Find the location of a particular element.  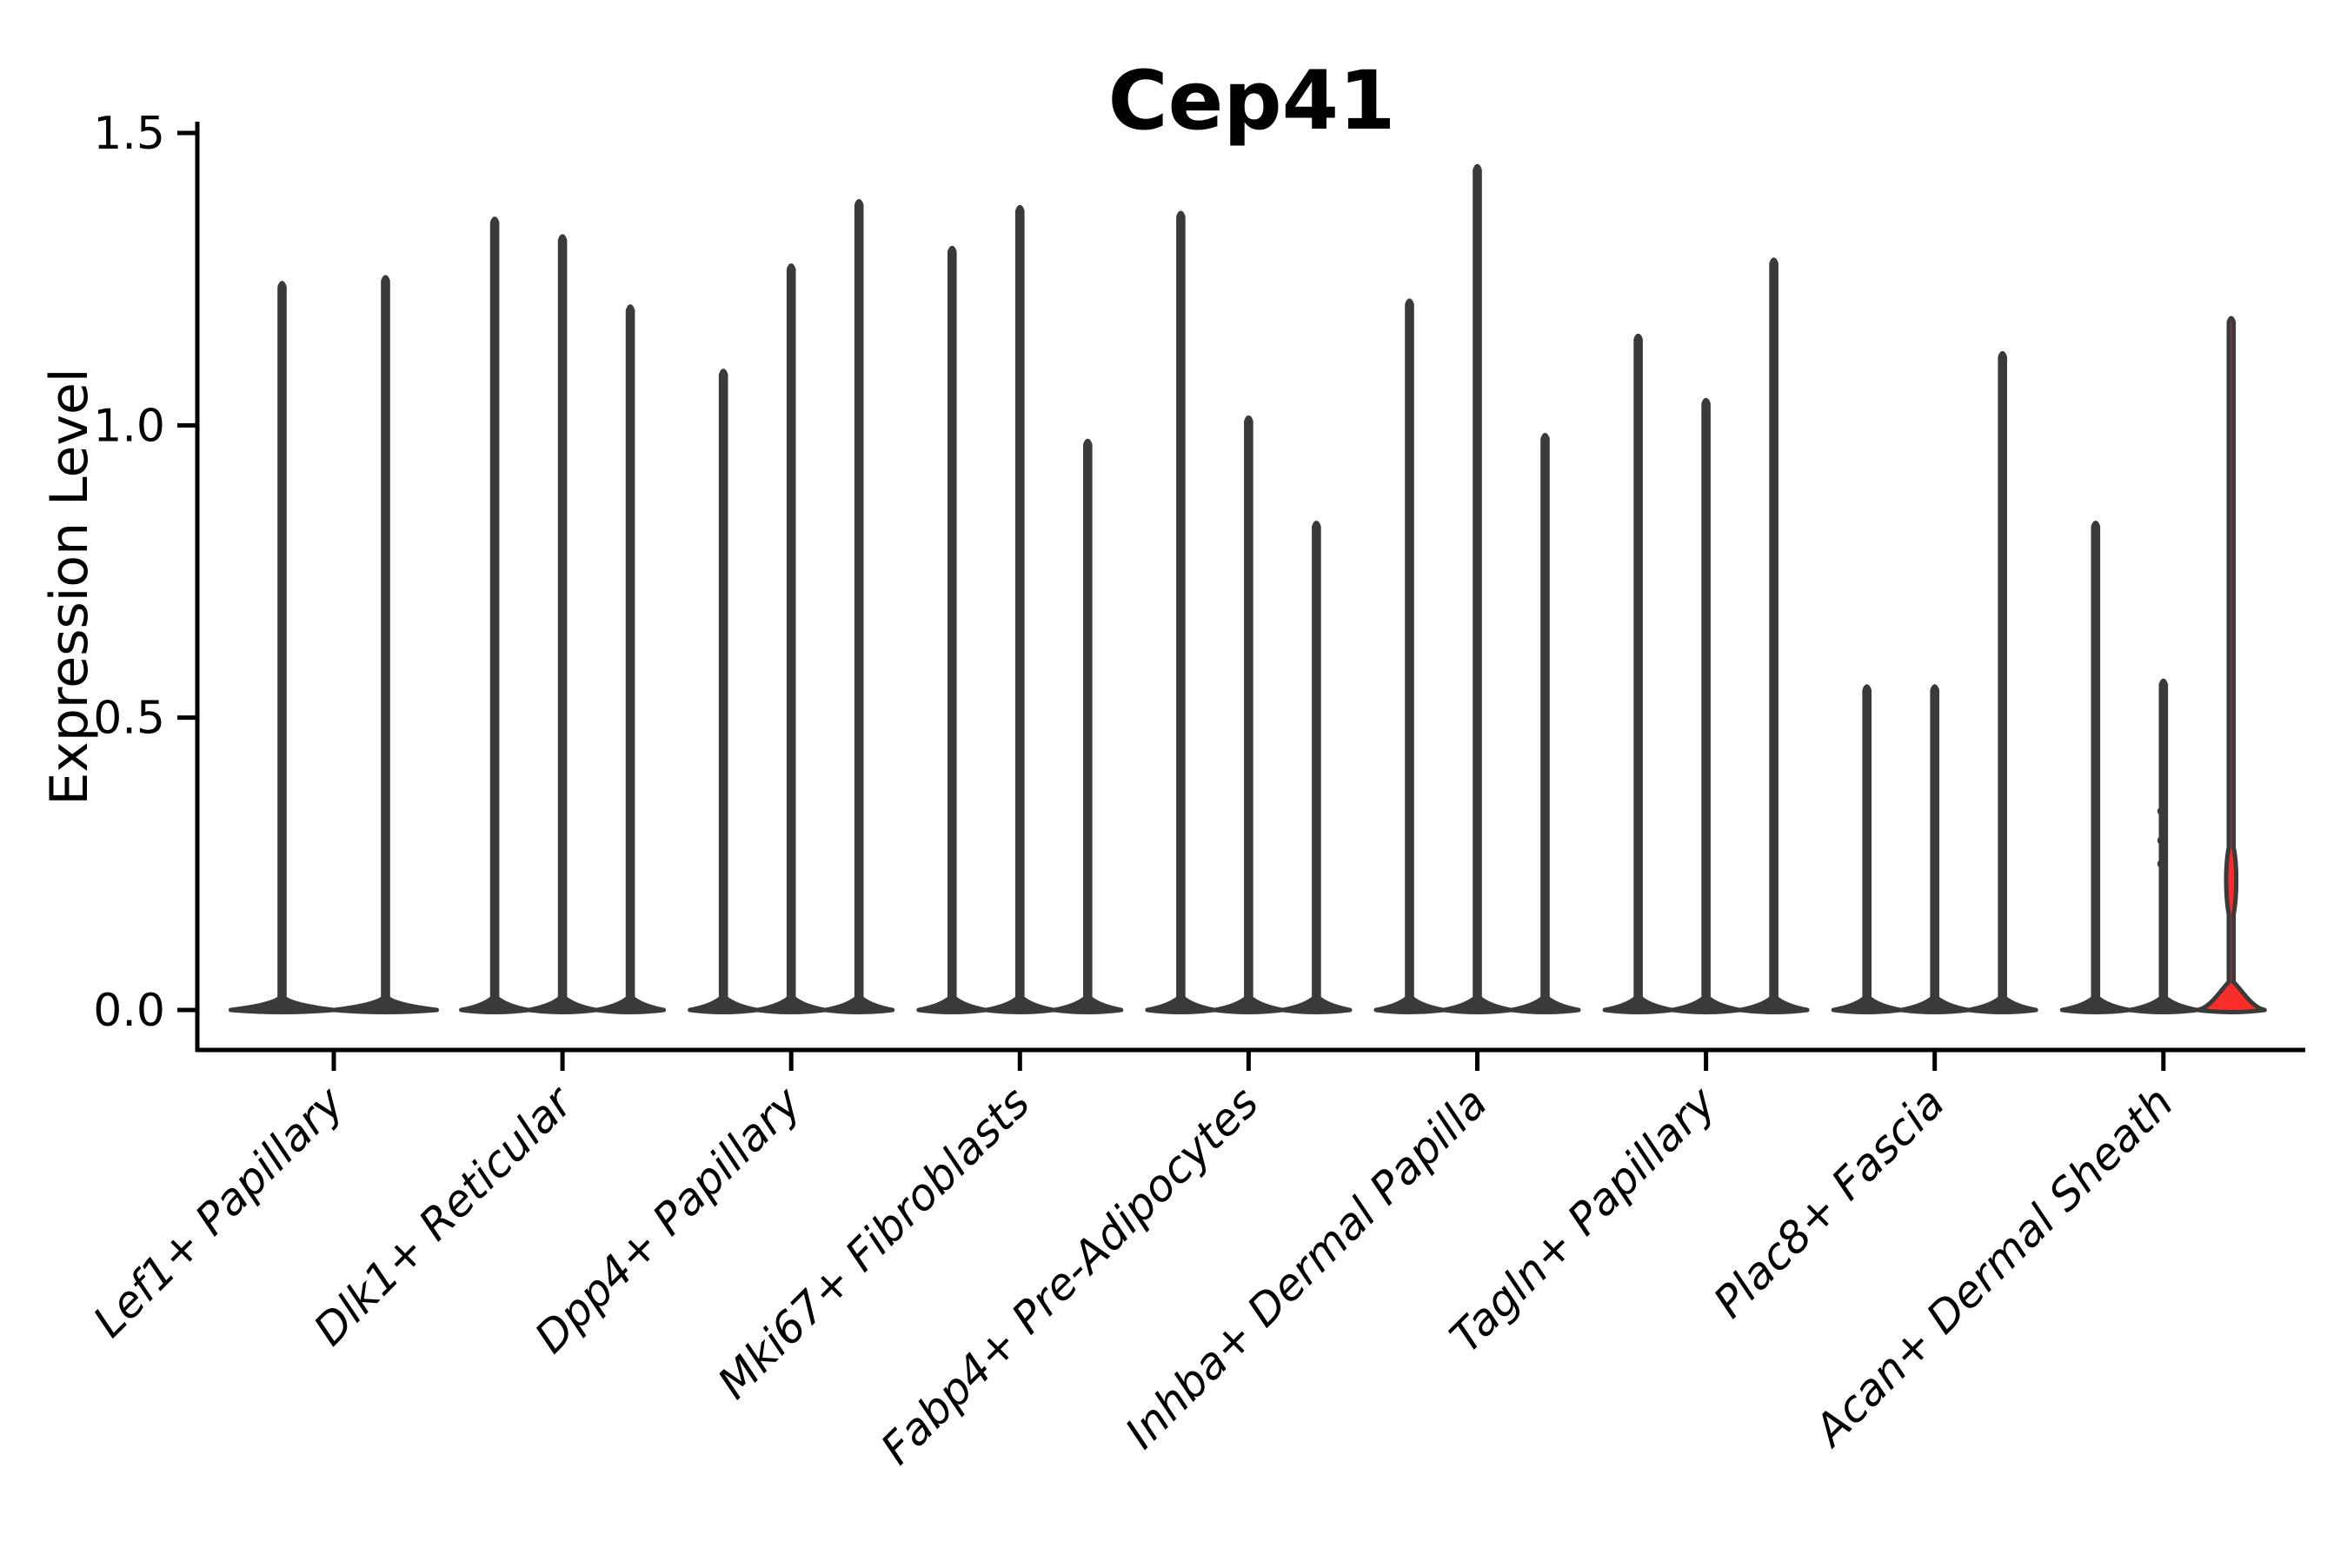

highlight-violin is located at coordinates (2231, 665).